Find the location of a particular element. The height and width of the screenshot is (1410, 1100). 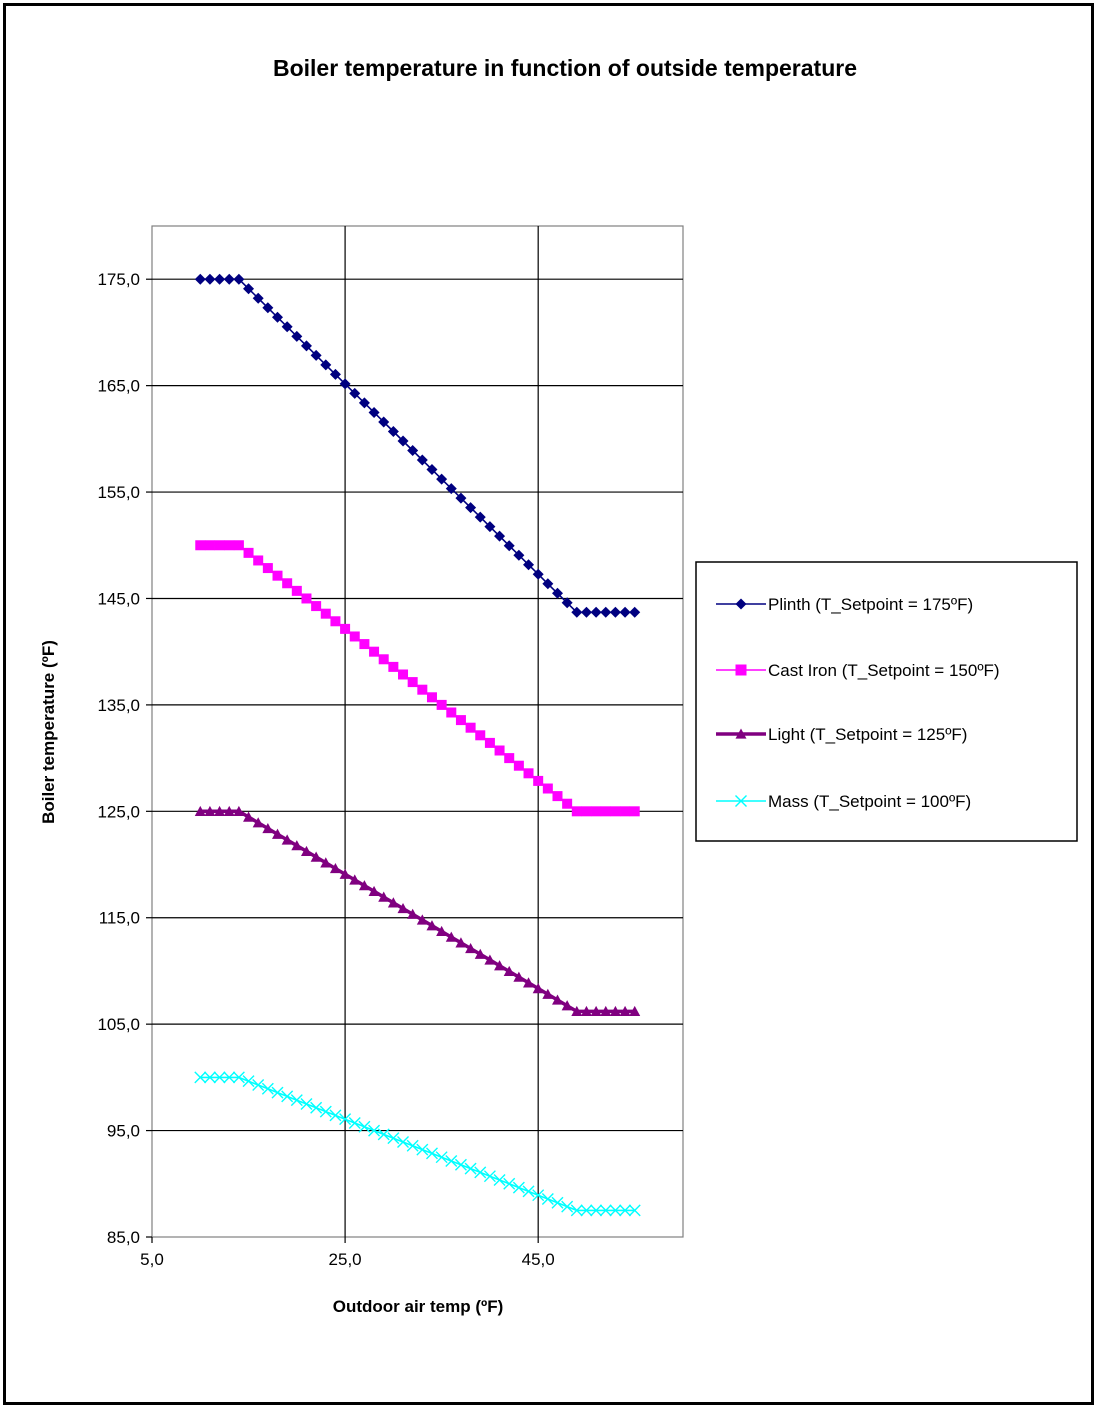

x-tick-label: 25,0 is located at coordinates (345, 1259).